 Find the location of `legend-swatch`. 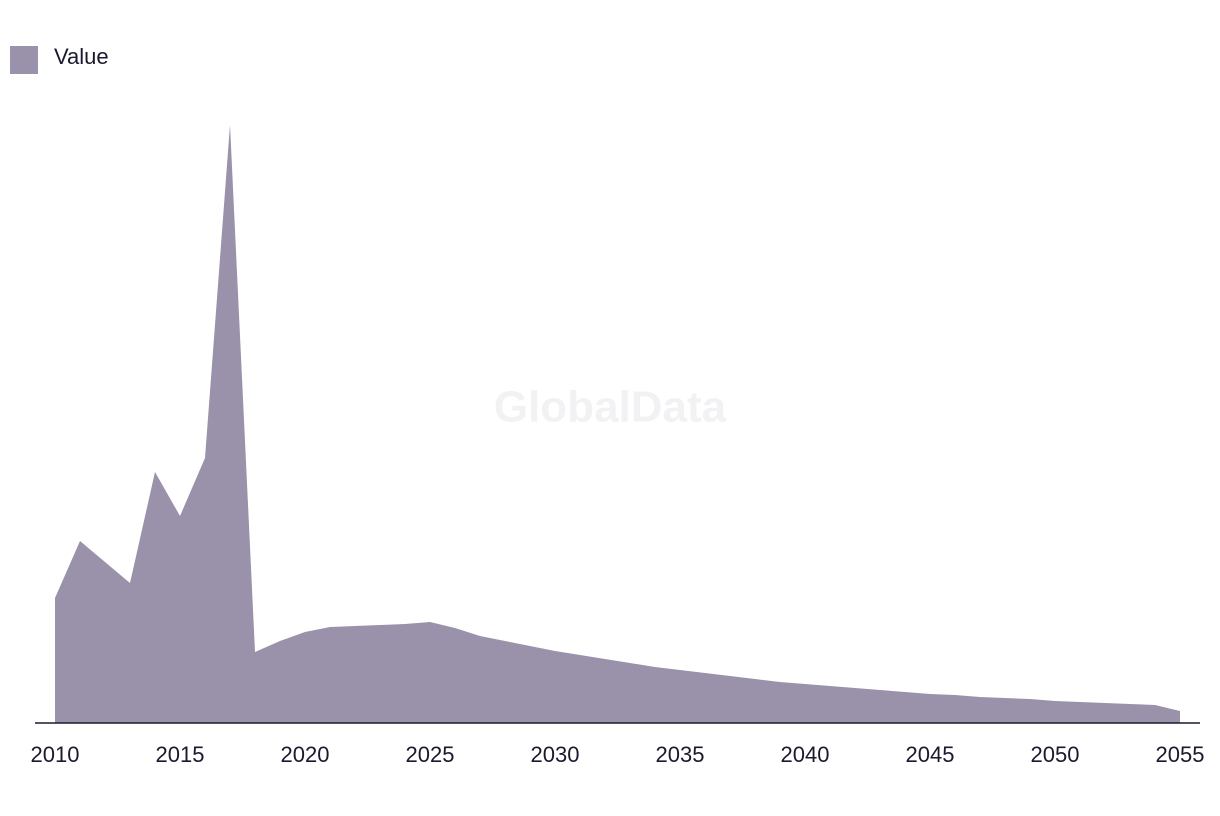

legend-swatch is located at coordinates (24, 60).